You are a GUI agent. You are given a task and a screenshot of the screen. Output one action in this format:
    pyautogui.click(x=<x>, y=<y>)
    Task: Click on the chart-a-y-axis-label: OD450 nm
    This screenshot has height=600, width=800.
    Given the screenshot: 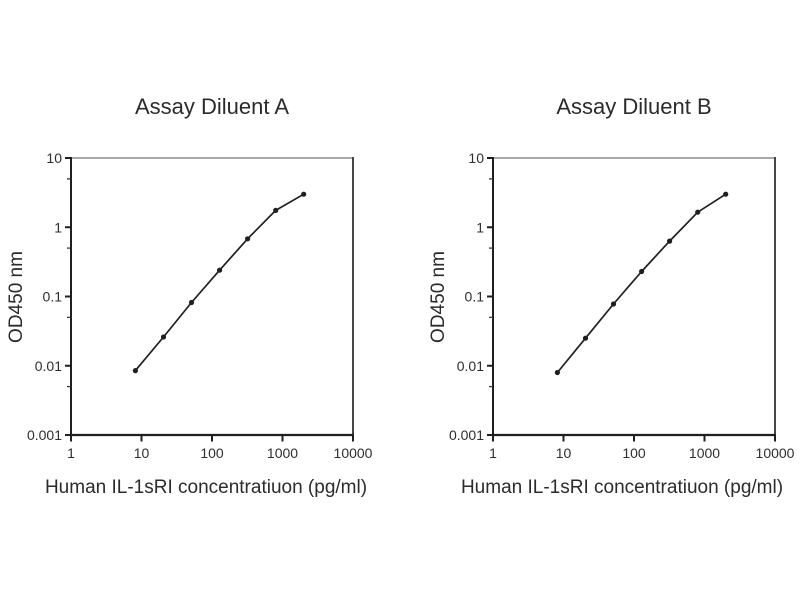 What is the action you would take?
    pyautogui.click(x=16, y=297)
    